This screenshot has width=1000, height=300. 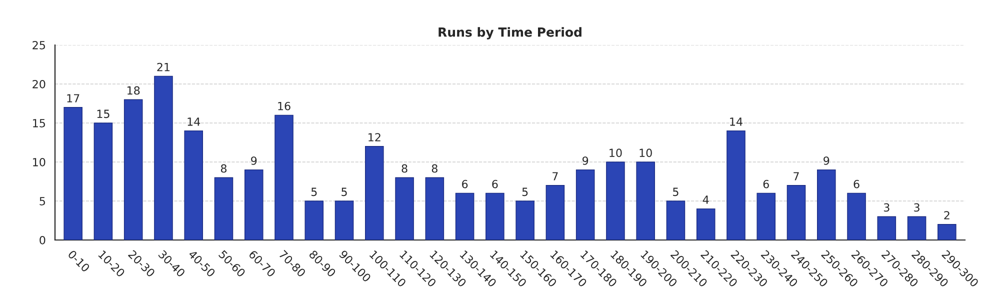 I want to click on data-label: 15, so click(x=103, y=114).